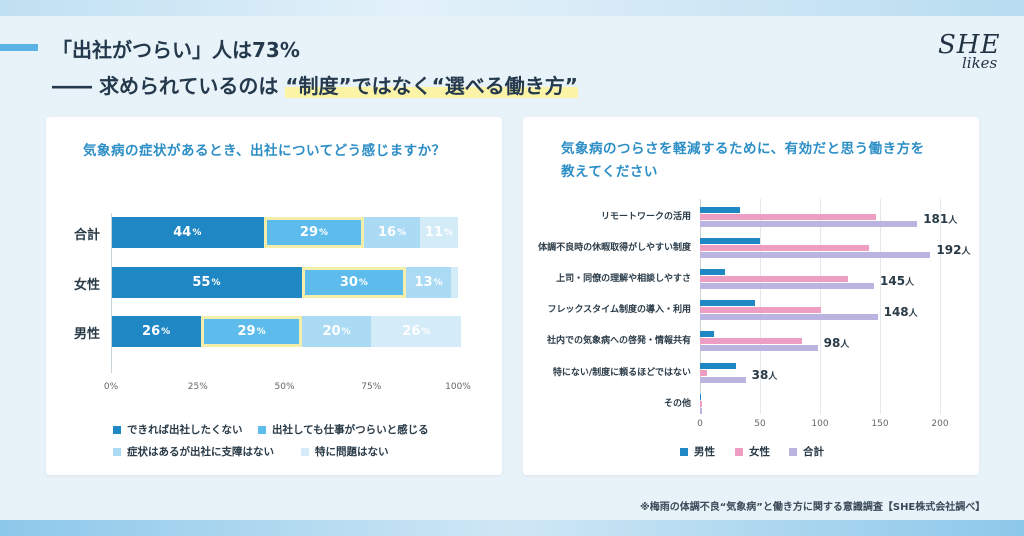  I want to click on total-value: 38, so click(760, 375).